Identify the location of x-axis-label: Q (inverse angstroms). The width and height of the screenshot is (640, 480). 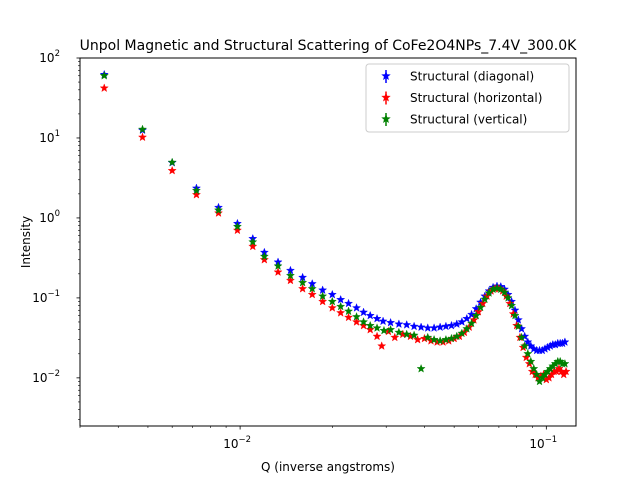
(328, 467).